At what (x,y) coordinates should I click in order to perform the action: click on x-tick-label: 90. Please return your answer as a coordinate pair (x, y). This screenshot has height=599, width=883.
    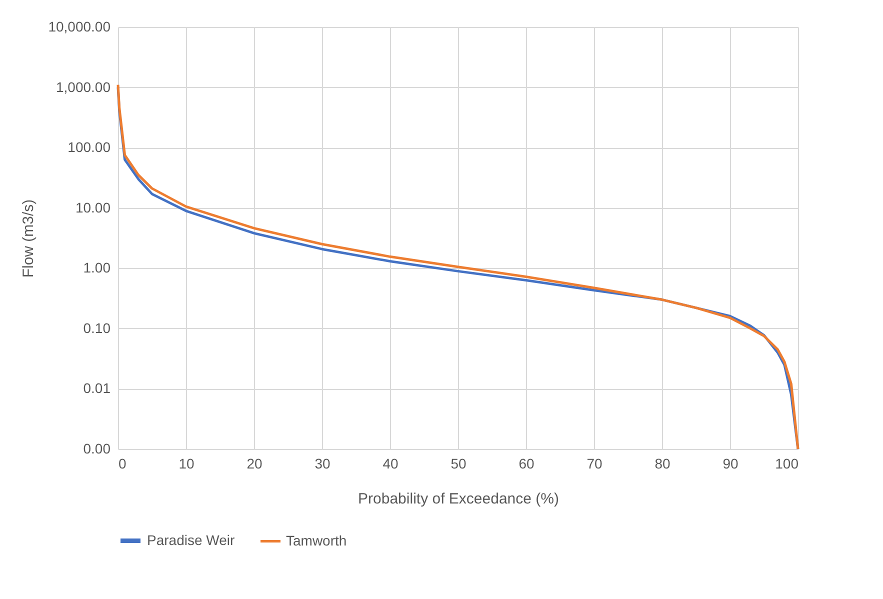
    Looking at the image, I should click on (730, 464).